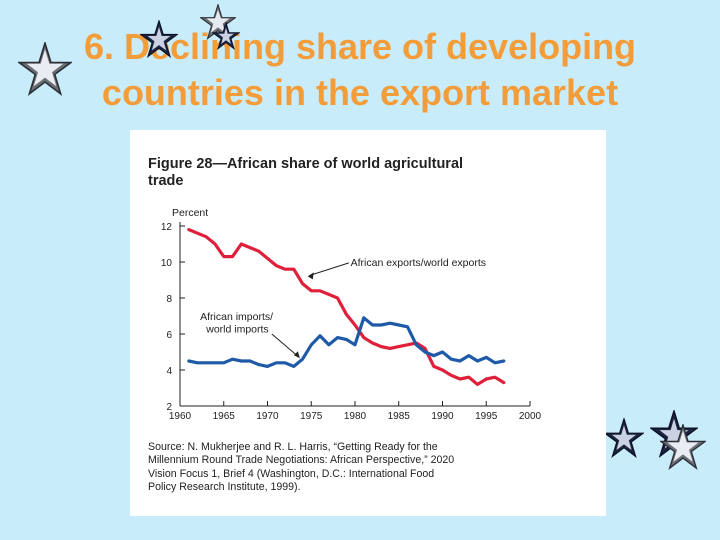 Image resolution: width=720 pixels, height=540 pixels. What do you see at coordinates (530, 416) in the screenshot?
I see `x-tick-label: 2000` at bounding box center [530, 416].